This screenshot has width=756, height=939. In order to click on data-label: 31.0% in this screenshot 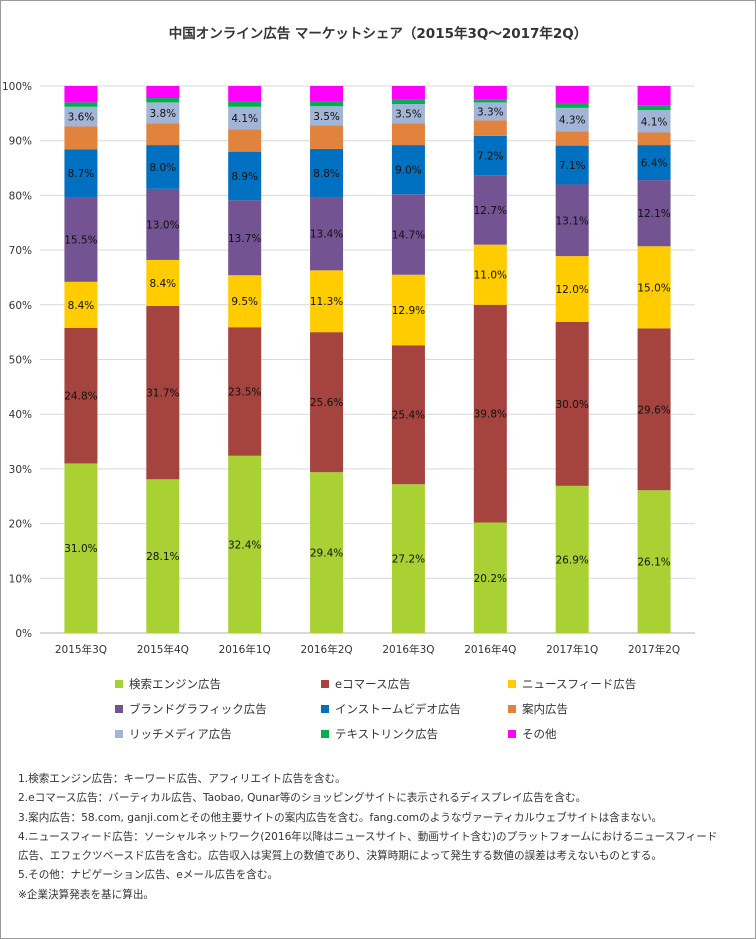, I will do `click(80, 549)`.